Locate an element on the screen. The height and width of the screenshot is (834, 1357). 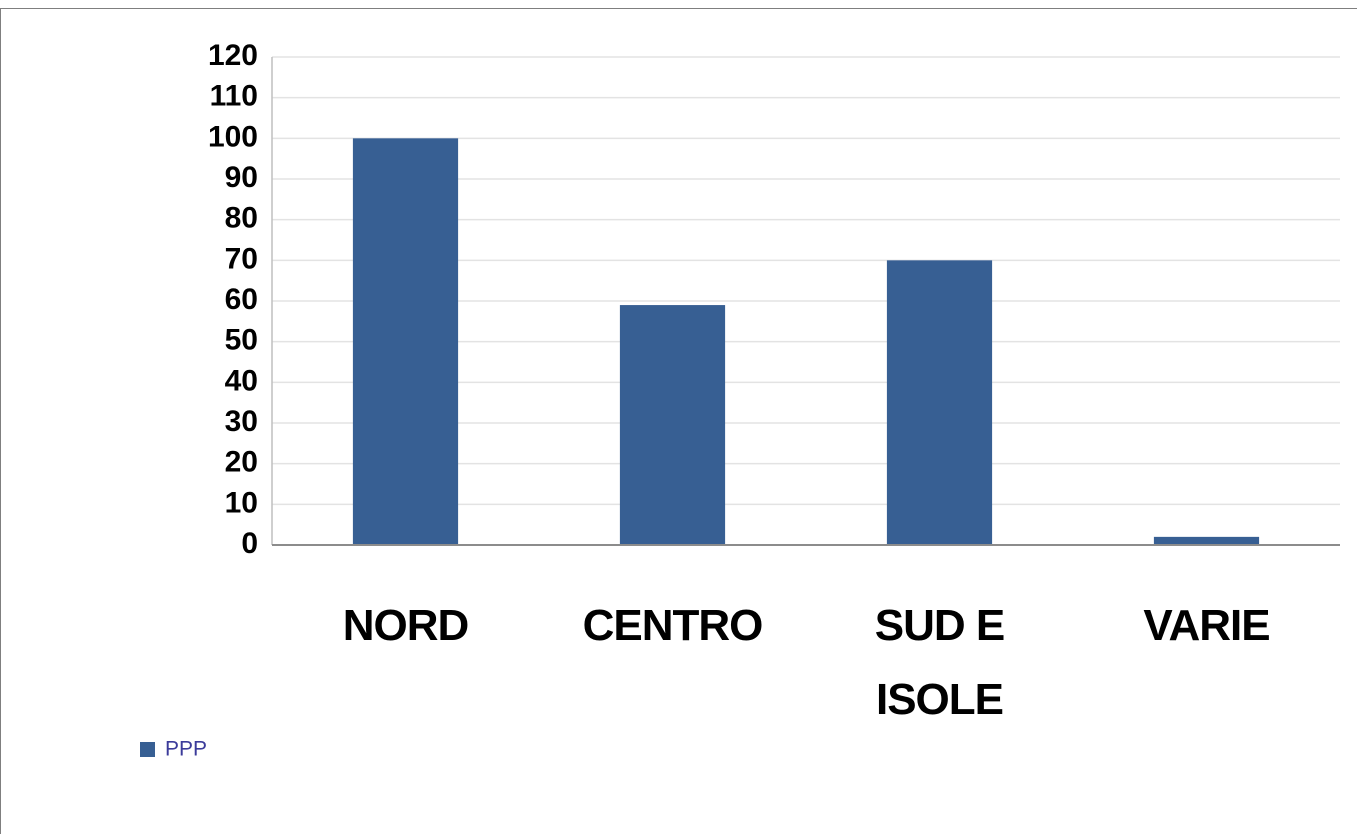
y-tick-label: 100 is located at coordinates (233, 136).